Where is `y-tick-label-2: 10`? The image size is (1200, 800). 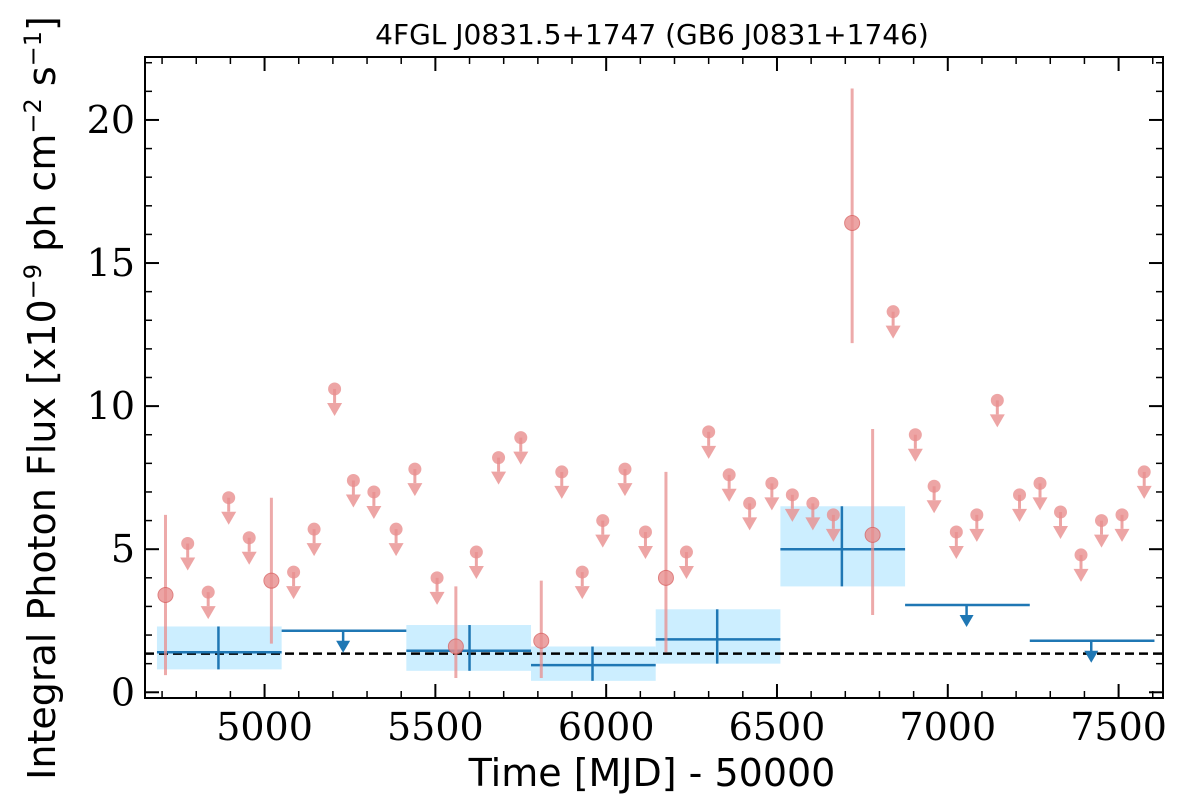
y-tick-label-2: 10 is located at coordinates (111, 406).